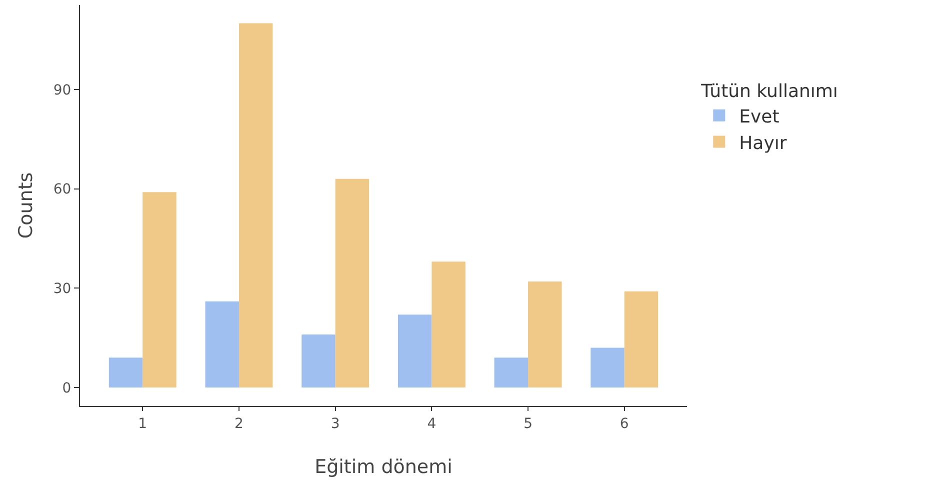 The image size is (947, 481). Describe the element at coordinates (528, 424) in the screenshot. I see `x-tick-label: 5` at that location.